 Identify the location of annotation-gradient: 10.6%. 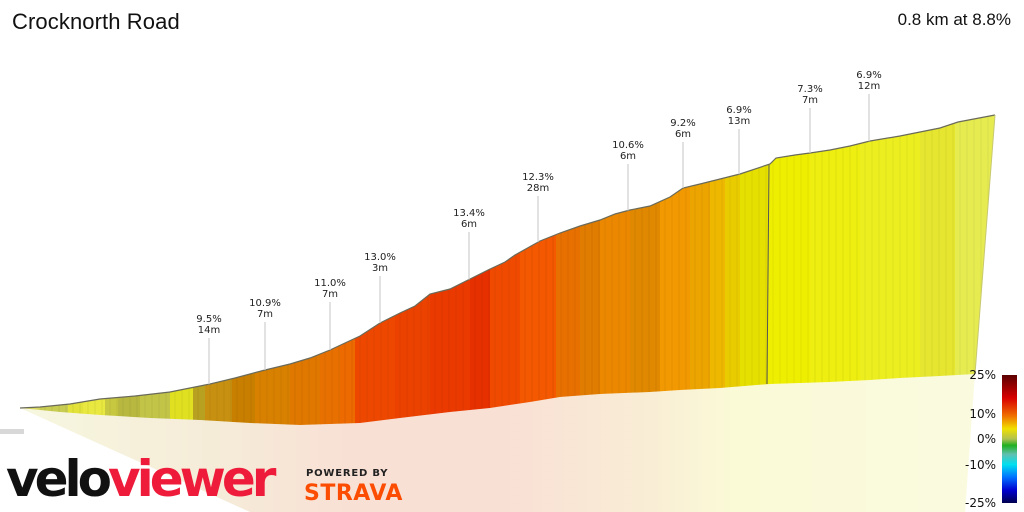
(628, 145).